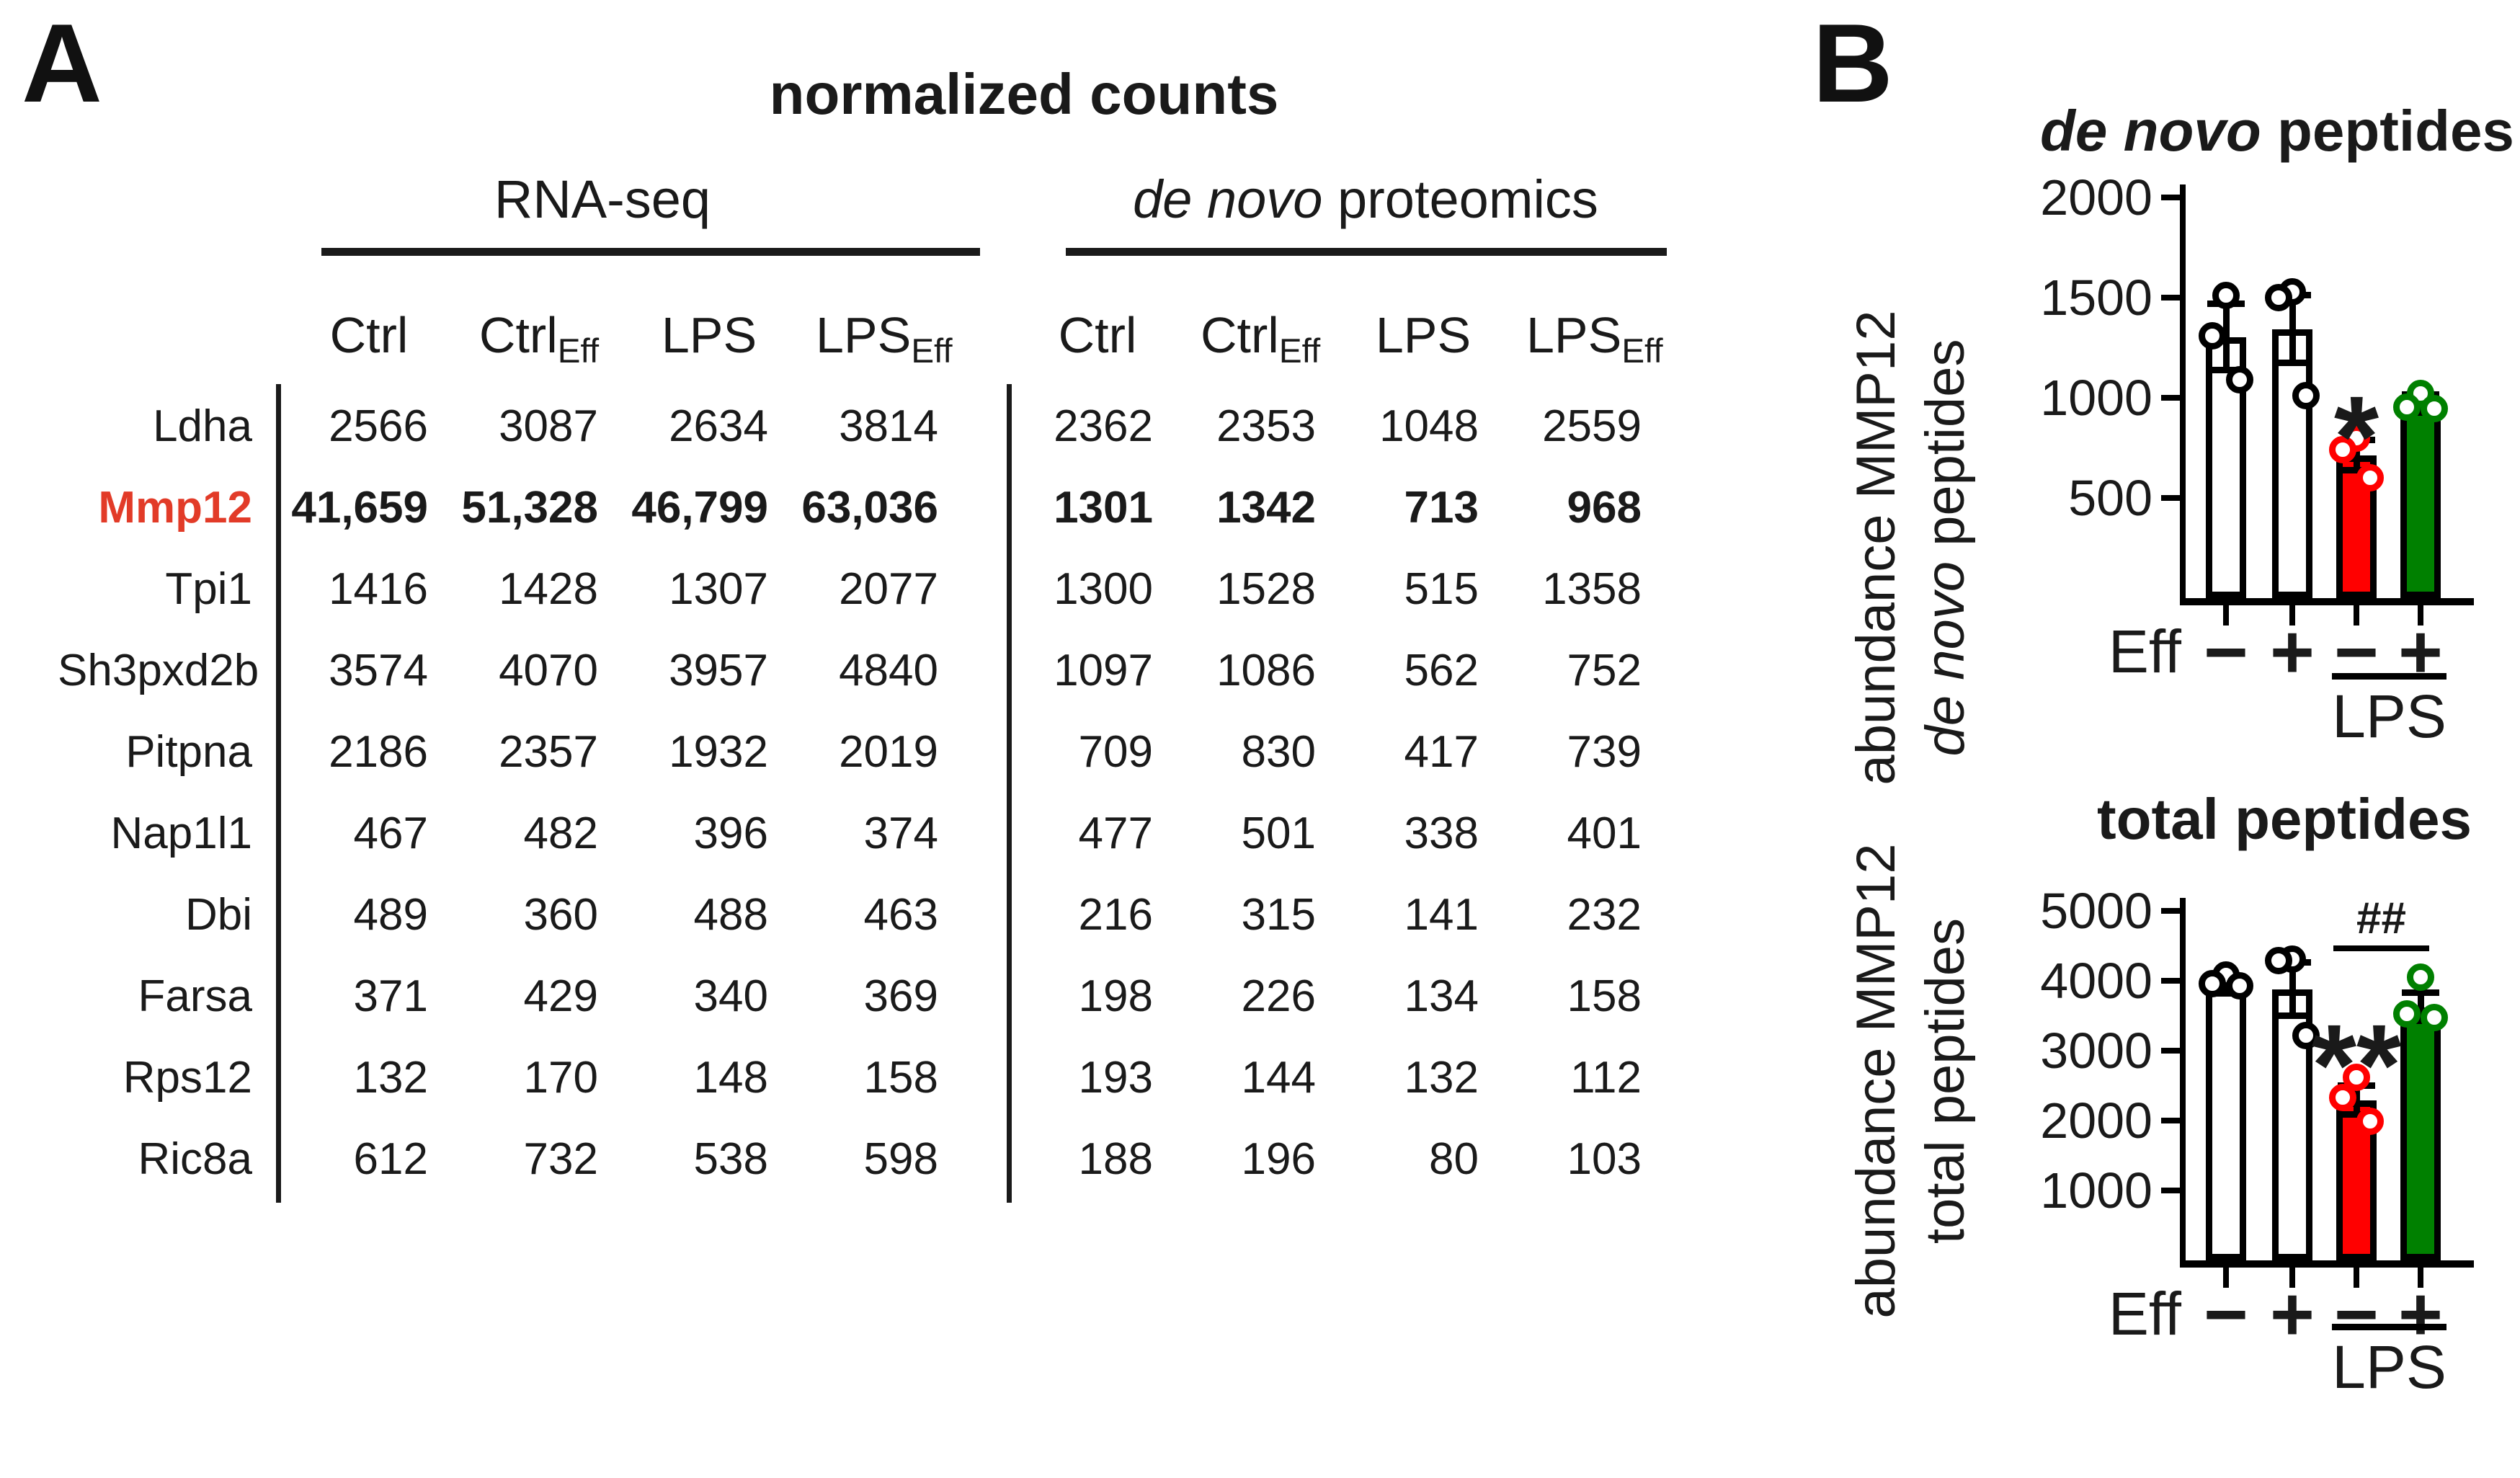  Describe the element at coordinates (1441, 752) in the screenshot. I see `count-value: 417` at that location.